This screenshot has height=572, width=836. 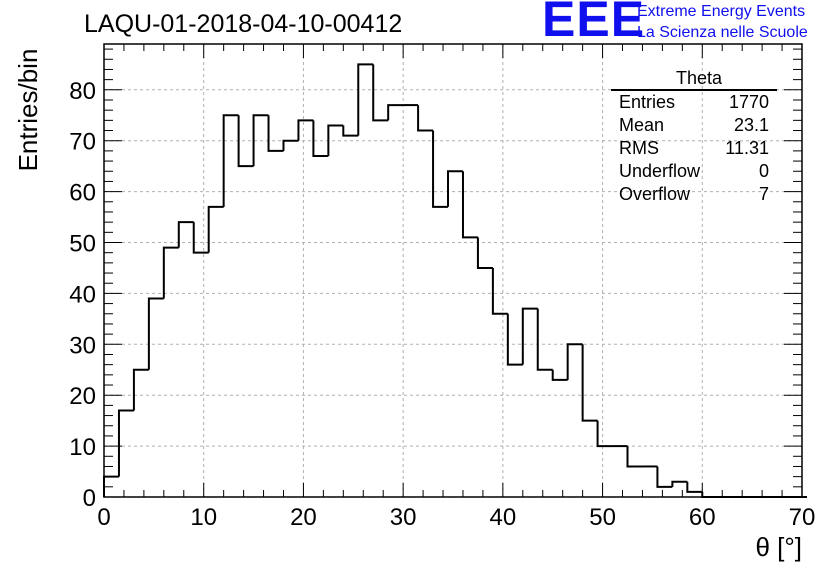 What do you see at coordinates (702, 517) in the screenshot?
I see `x-tick-label: 60` at bounding box center [702, 517].